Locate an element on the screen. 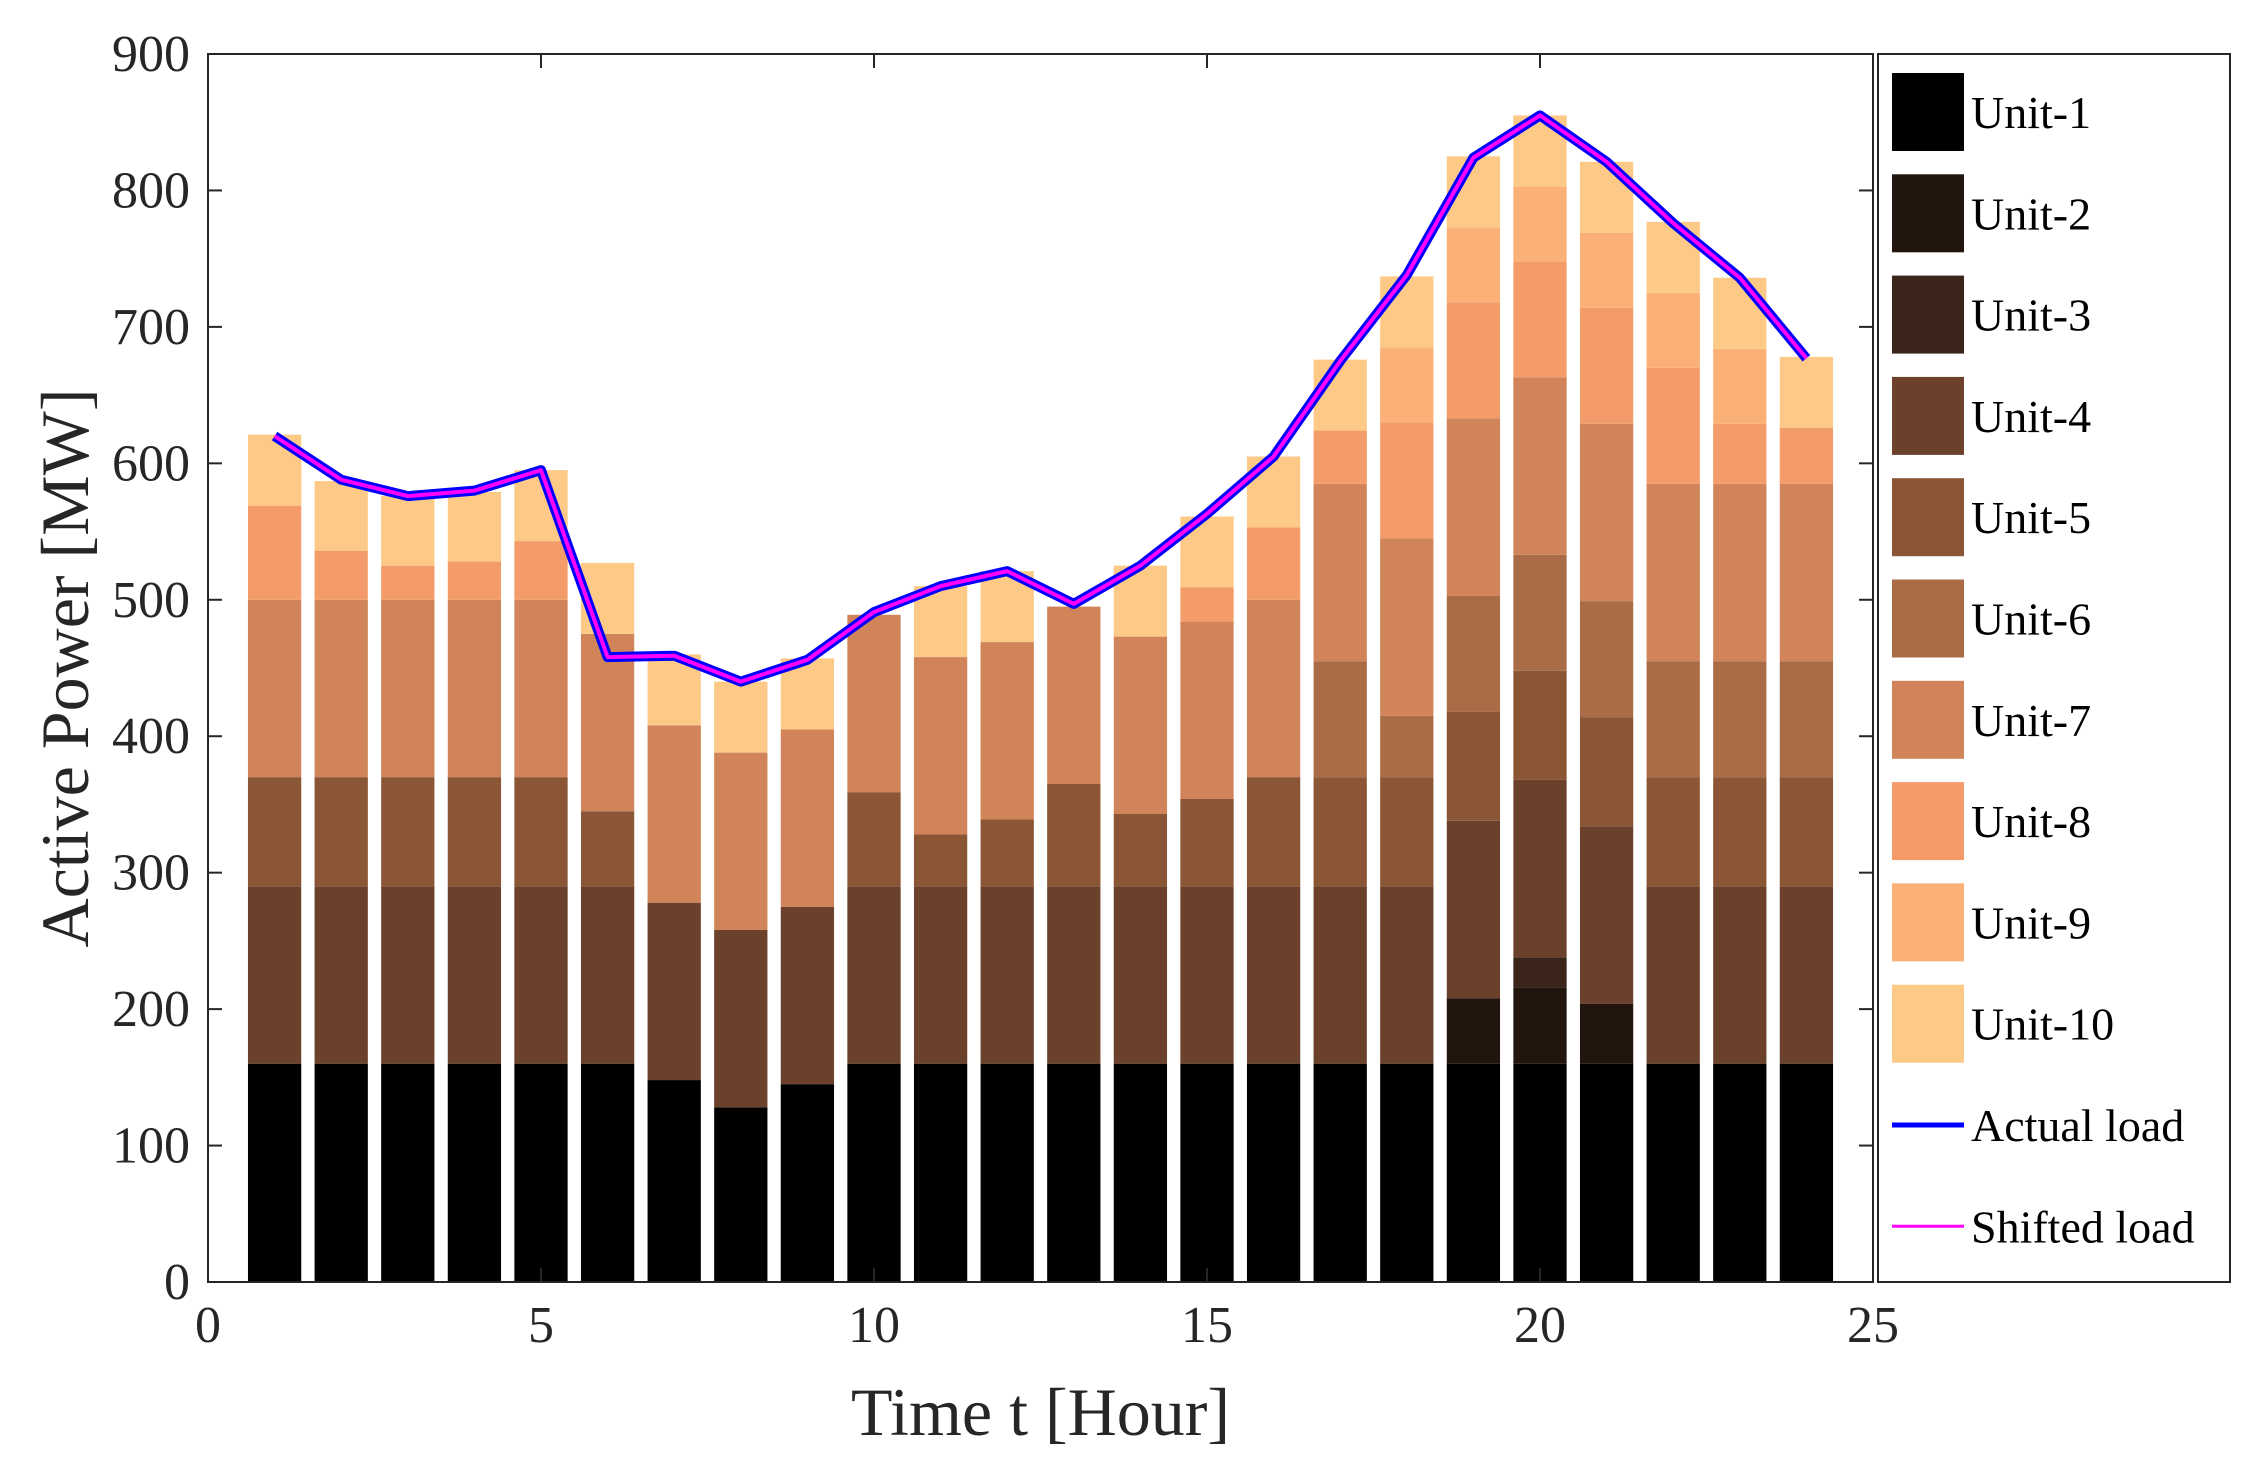  legend-label: Unit-7 is located at coordinates (2031, 720).